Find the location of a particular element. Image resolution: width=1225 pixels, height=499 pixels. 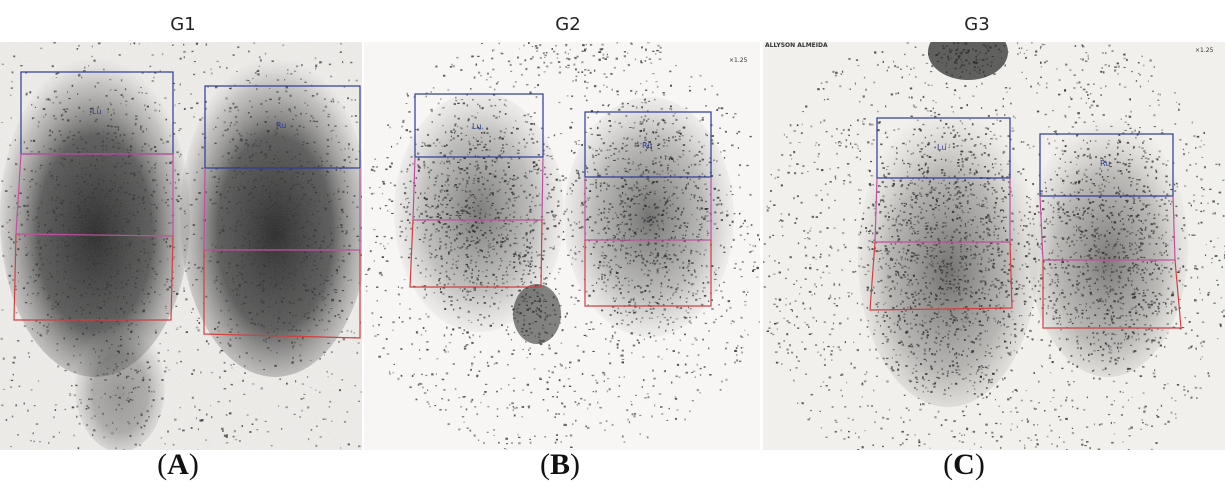

group-title-g3: G3 is located at coordinates (977, 24).